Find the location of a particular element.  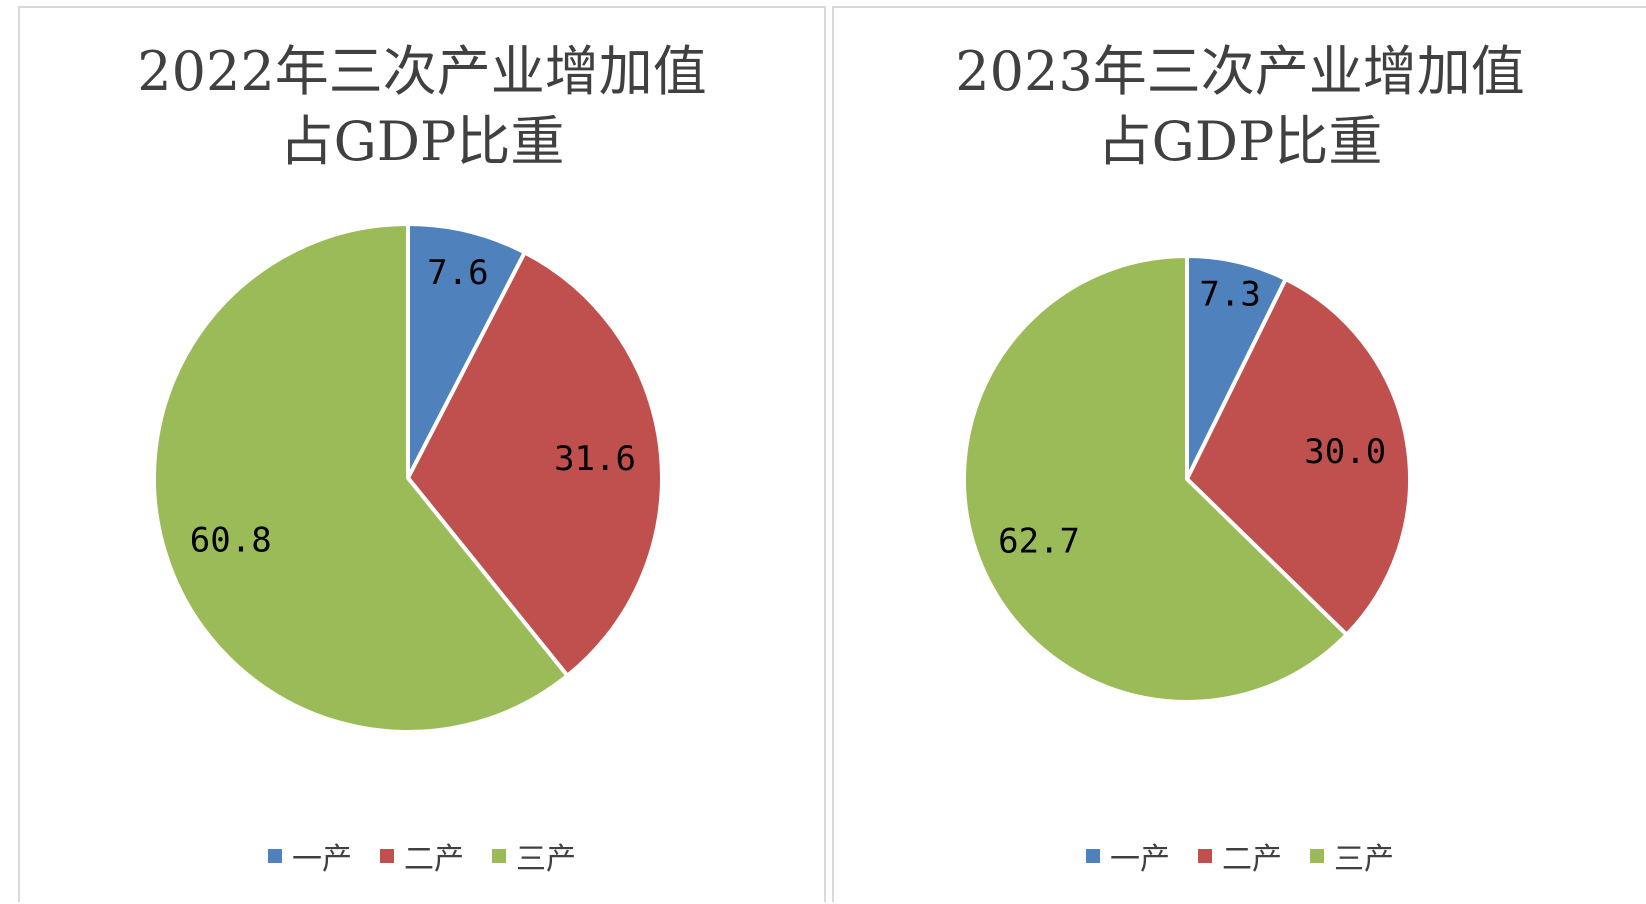

data-label-tertiary: 62.7 is located at coordinates (1039, 541).